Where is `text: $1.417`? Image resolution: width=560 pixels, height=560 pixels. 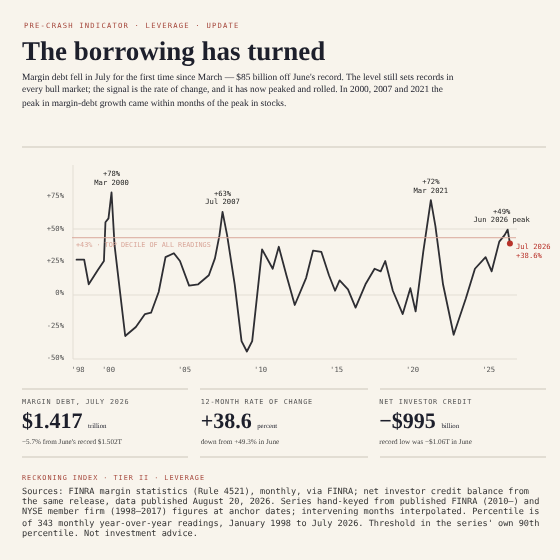 text: $1.417 is located at coordinates (52, 422).